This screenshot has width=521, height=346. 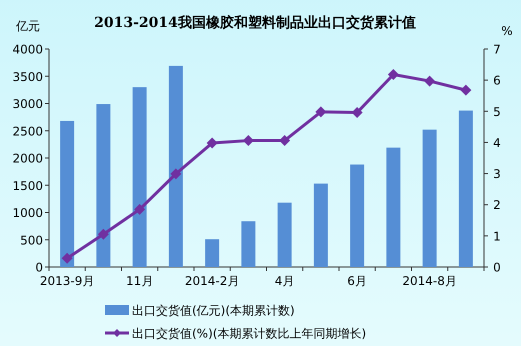 I want to click on y2-tick-label: 5, so click(x=497, y=111).